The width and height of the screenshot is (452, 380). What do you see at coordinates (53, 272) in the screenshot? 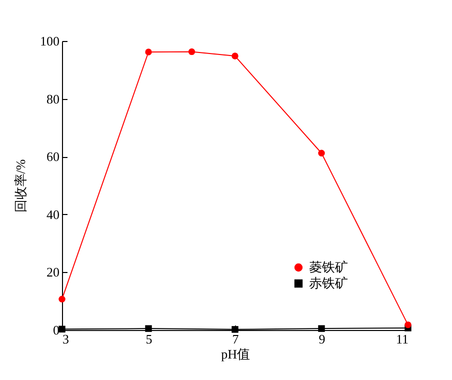
I see `y-tick-label: 20` at bounding box center [53, 272].